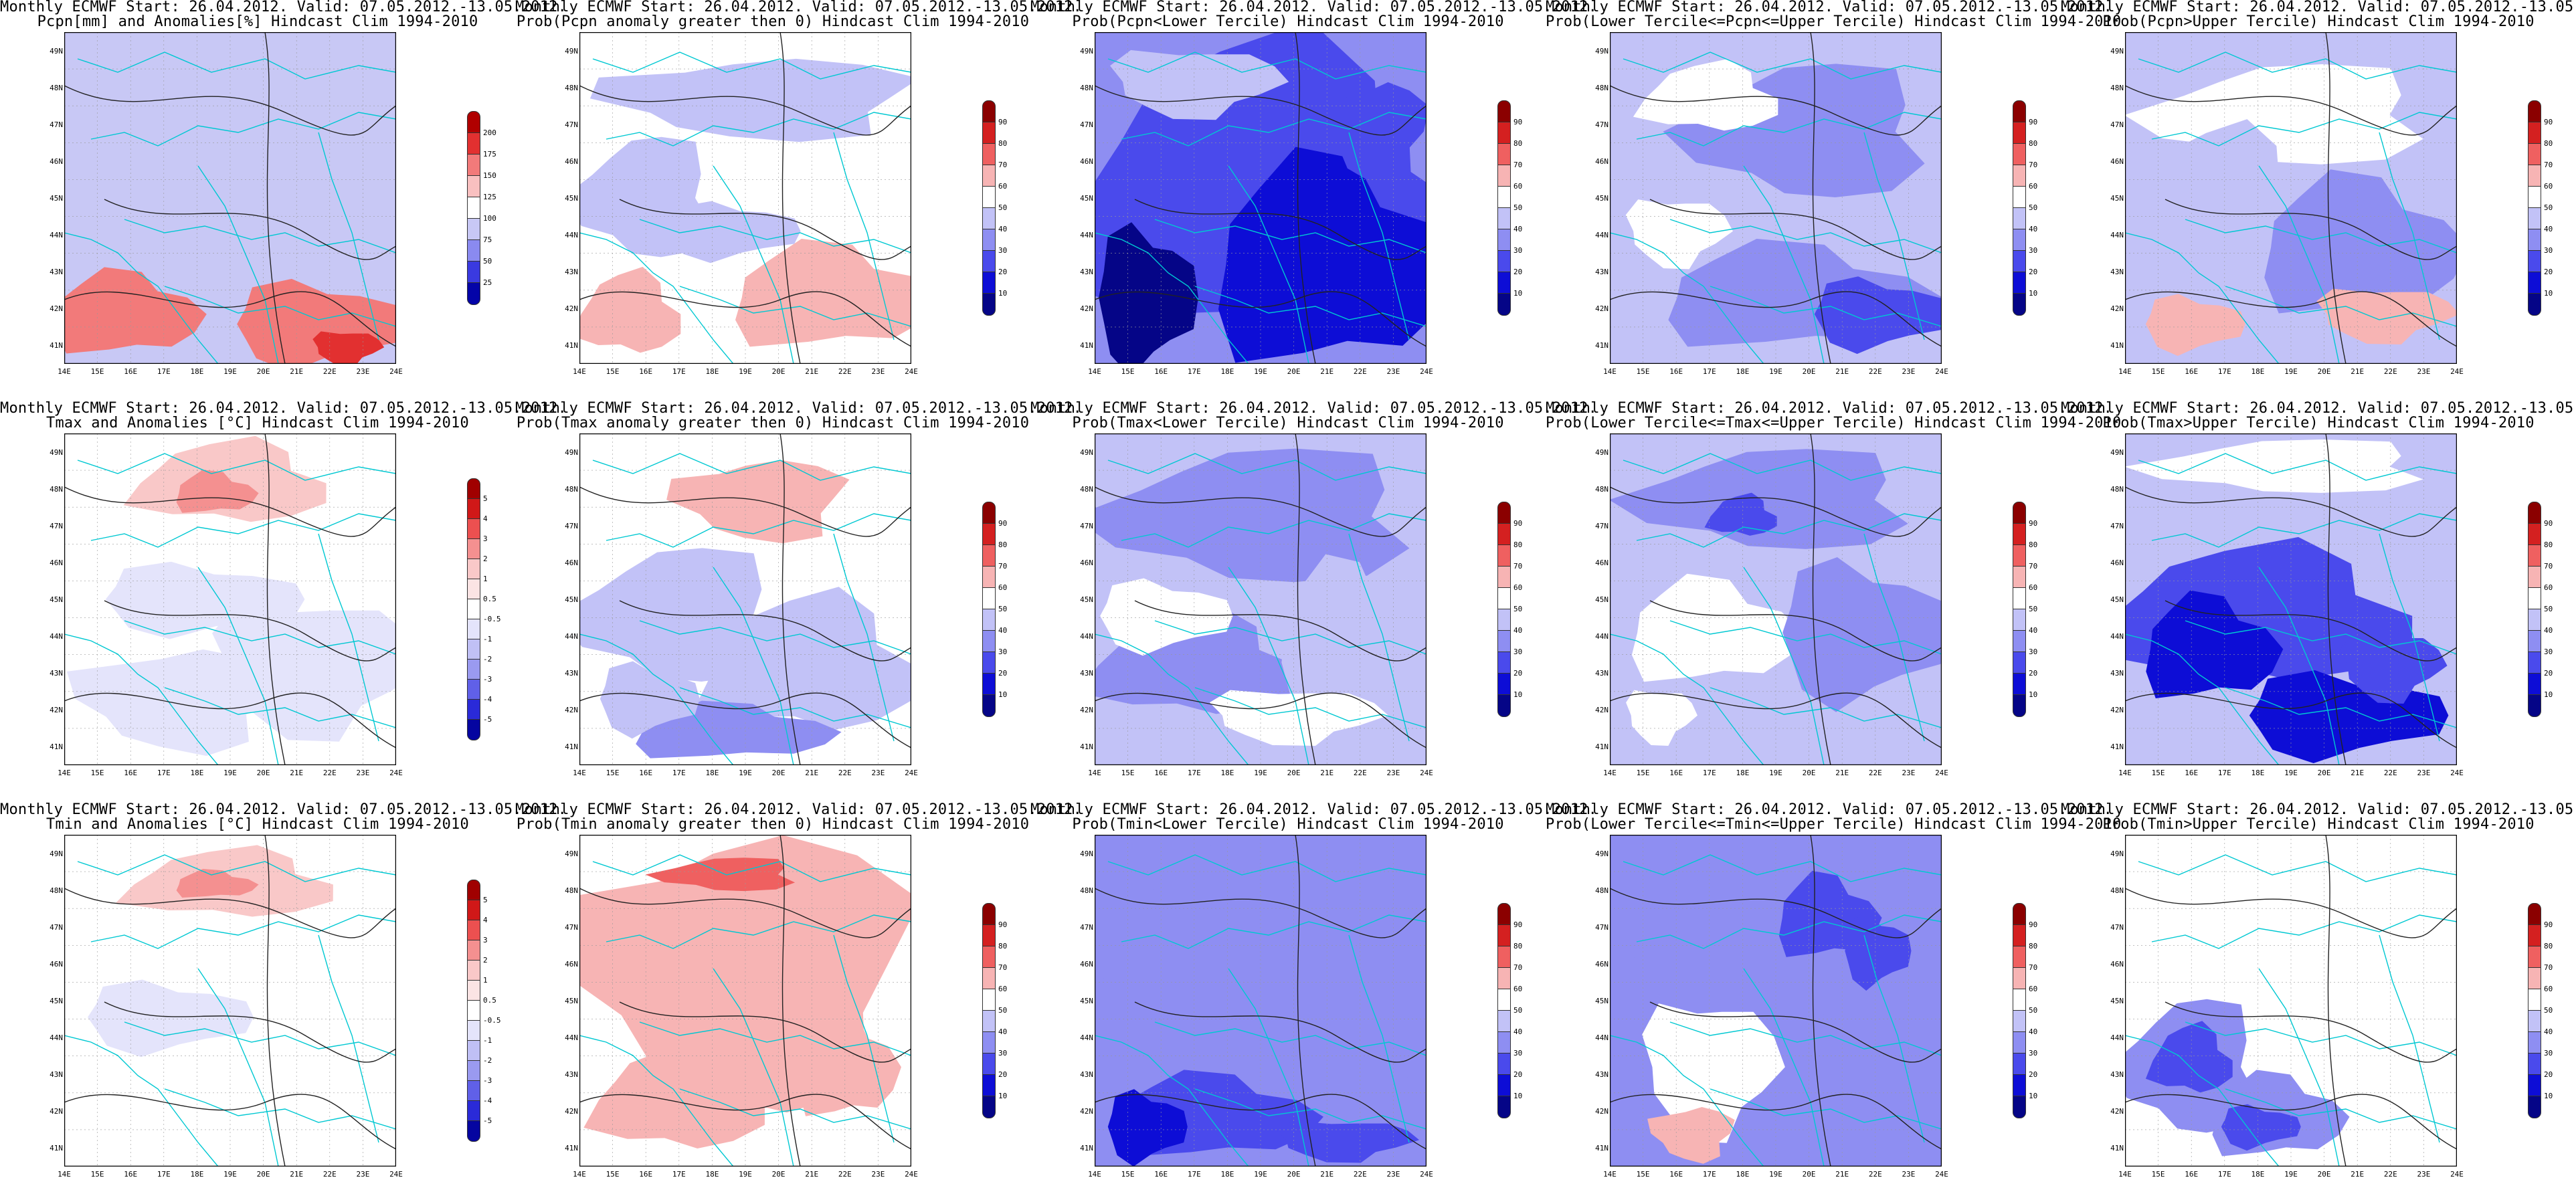 This screenshot has height=1204, width=2576. Describe the element at coordinates (230, 1001) in the screenshot. I see `map-frame` at that location.